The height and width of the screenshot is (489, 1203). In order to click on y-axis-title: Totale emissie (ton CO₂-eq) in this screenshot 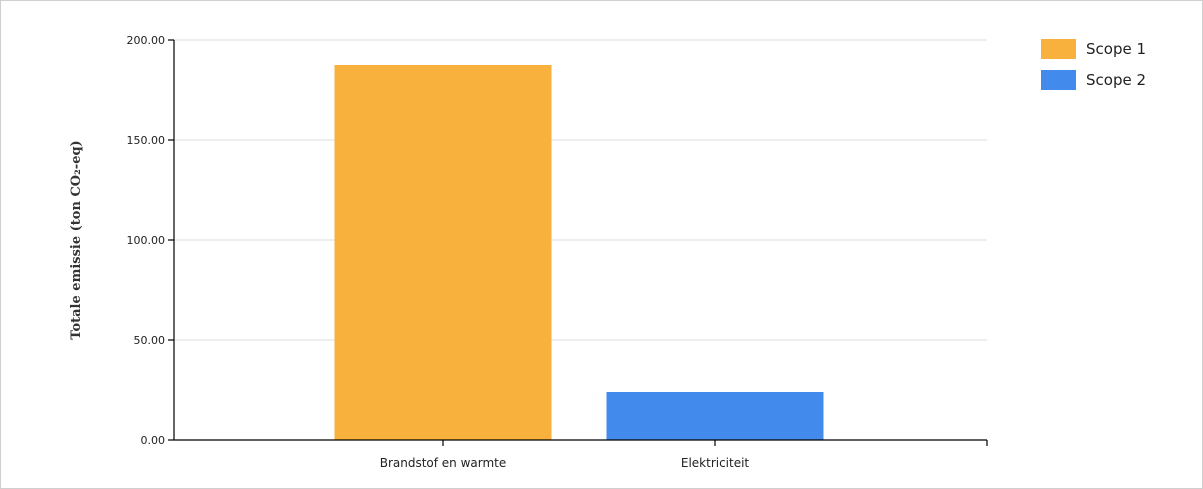, I will do `click(76, 239)`.